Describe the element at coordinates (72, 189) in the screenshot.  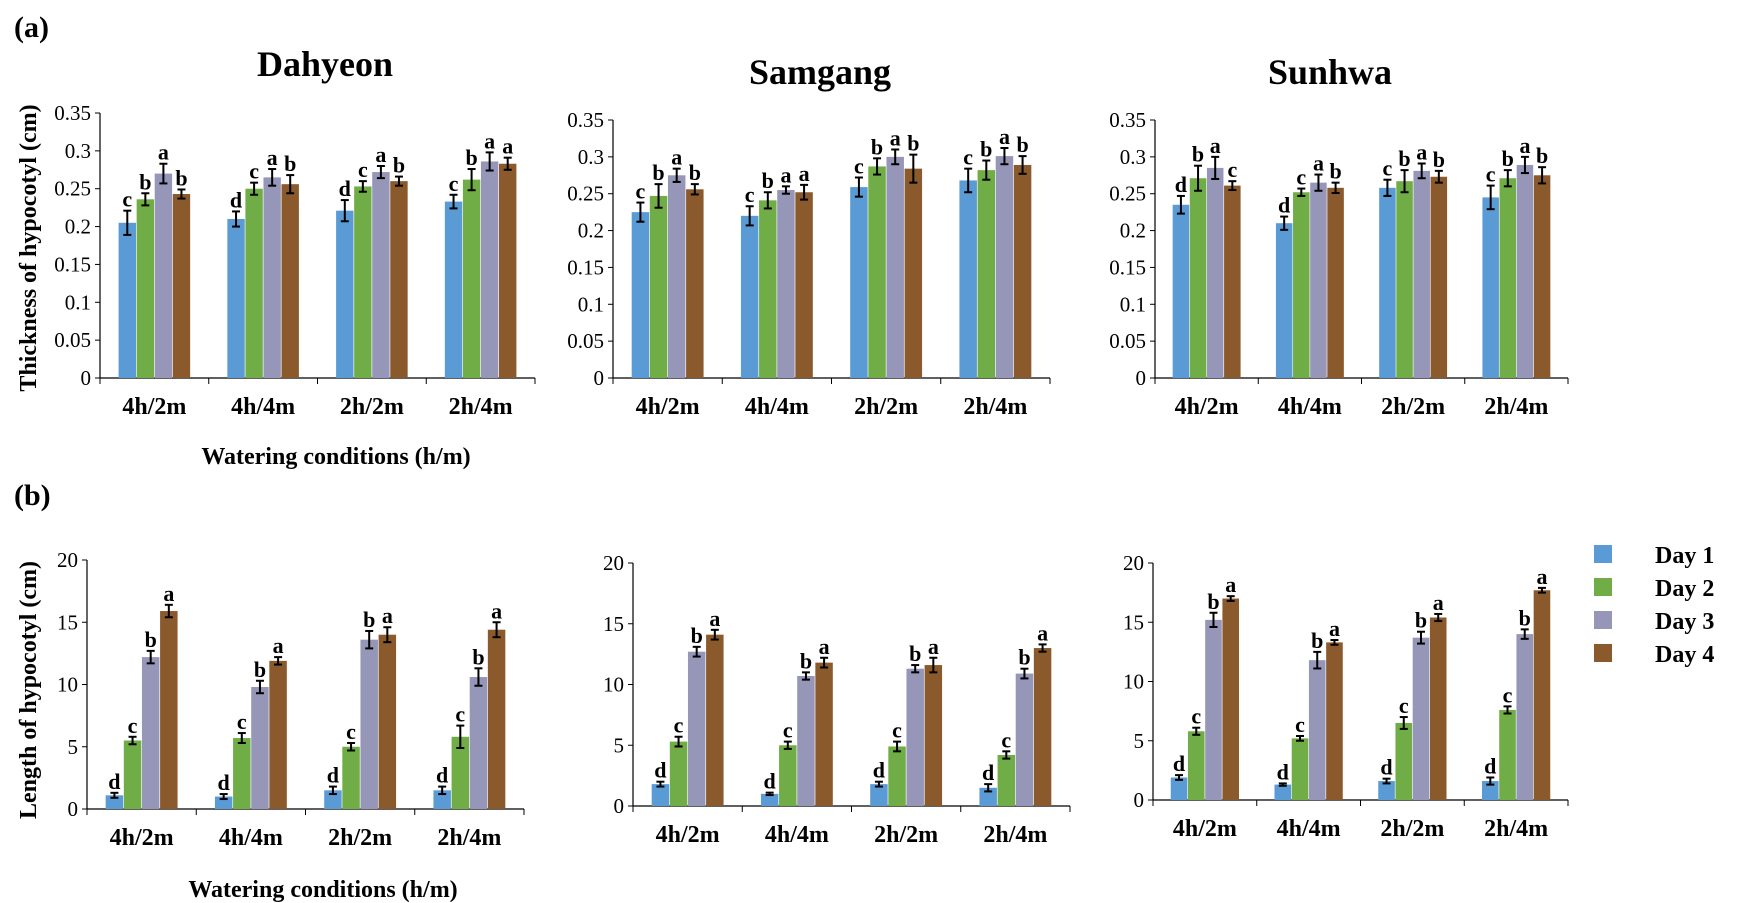
I see `y-tick-label: 0.25` at that location.